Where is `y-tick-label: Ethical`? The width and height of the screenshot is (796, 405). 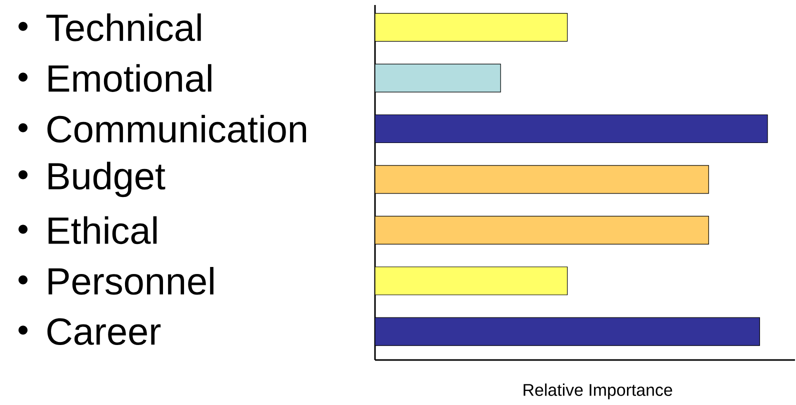
y-tick-label: Ethical is located at coordinates (102, 230).